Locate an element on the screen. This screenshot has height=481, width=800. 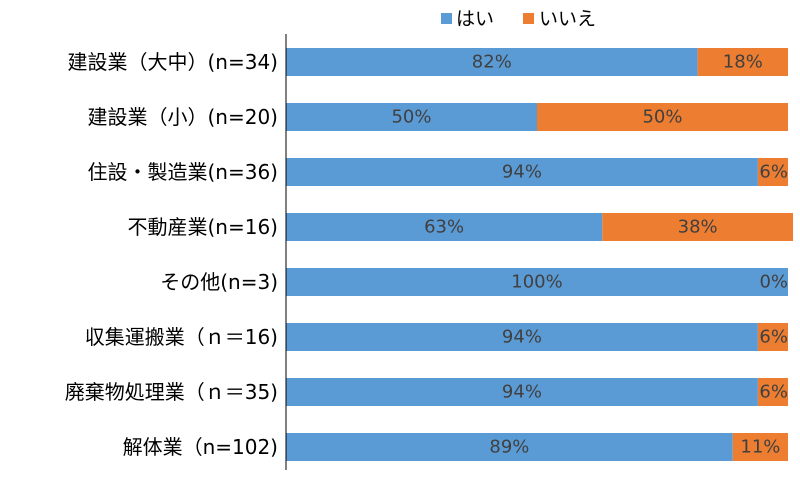
data-label-yes-1: 50% is located at coordinates (411, 117).